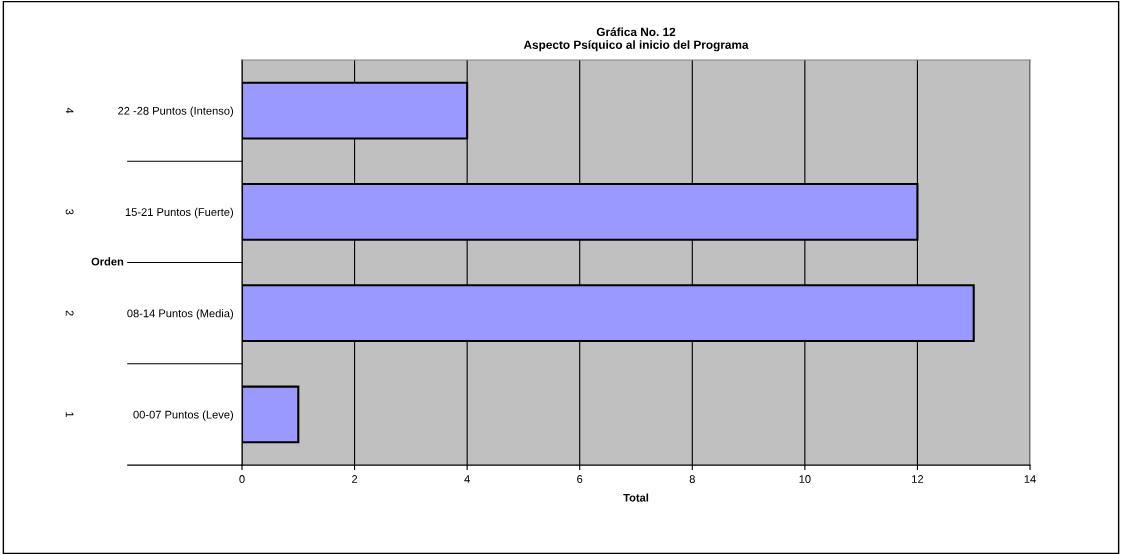 The height and width of the screenshot is (555, 1122). What do you see at coordinates (175, 111) in the screenshot?
I see `y-tick-label: 22 -28 Puntos (Intenso)` at bounding box center [175, 111].